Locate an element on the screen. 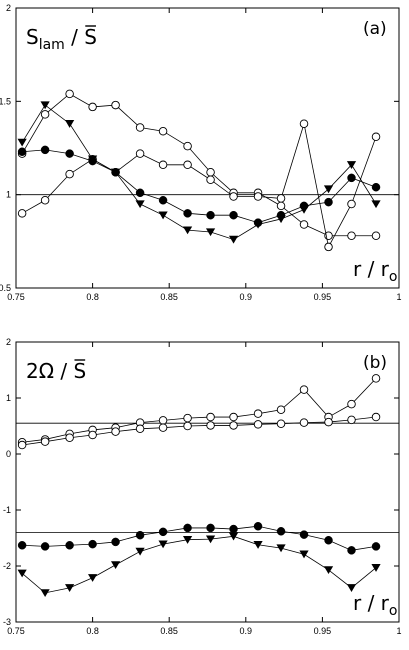 The height and width of the screenshot is (650, 409). x-axis-label-subscript: o is located at coordinates (393, 611).